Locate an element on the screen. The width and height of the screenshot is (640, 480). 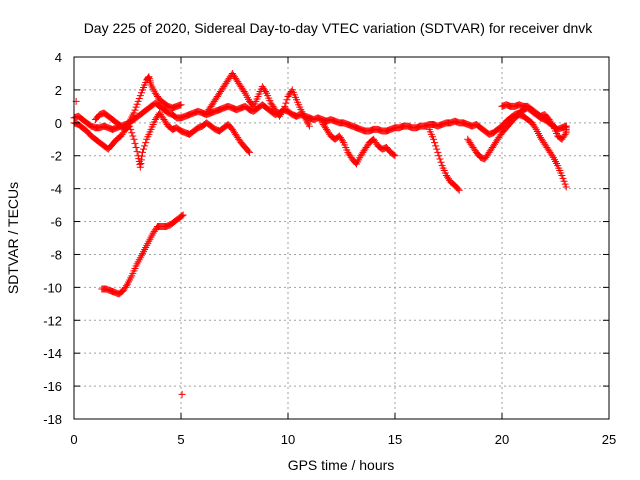
y-tick-label: -14 is located at coordinates (52, 353).